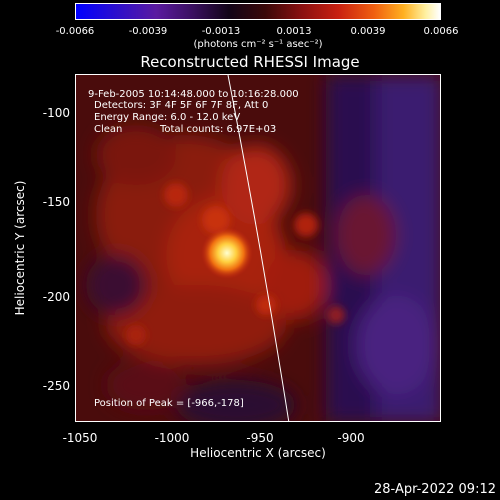 Image resolution: width=500 pixels, height=500 pixels. Describe the element at coordinates (221, 31) in the screenshot. I see `colorbar-tick: -0.0013` at that location.